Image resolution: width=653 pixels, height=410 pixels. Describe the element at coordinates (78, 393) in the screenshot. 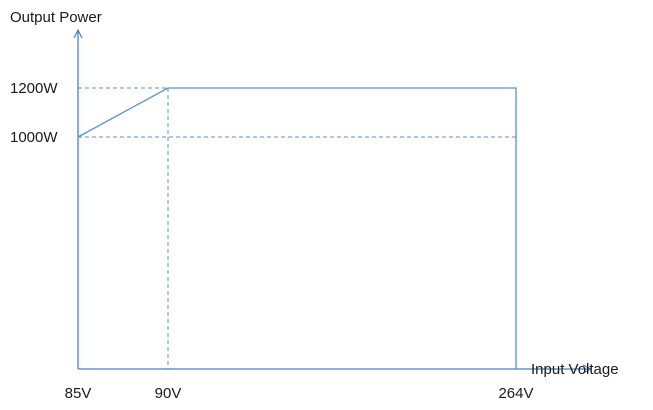

I see `x-tick-label: 85V` at that location.